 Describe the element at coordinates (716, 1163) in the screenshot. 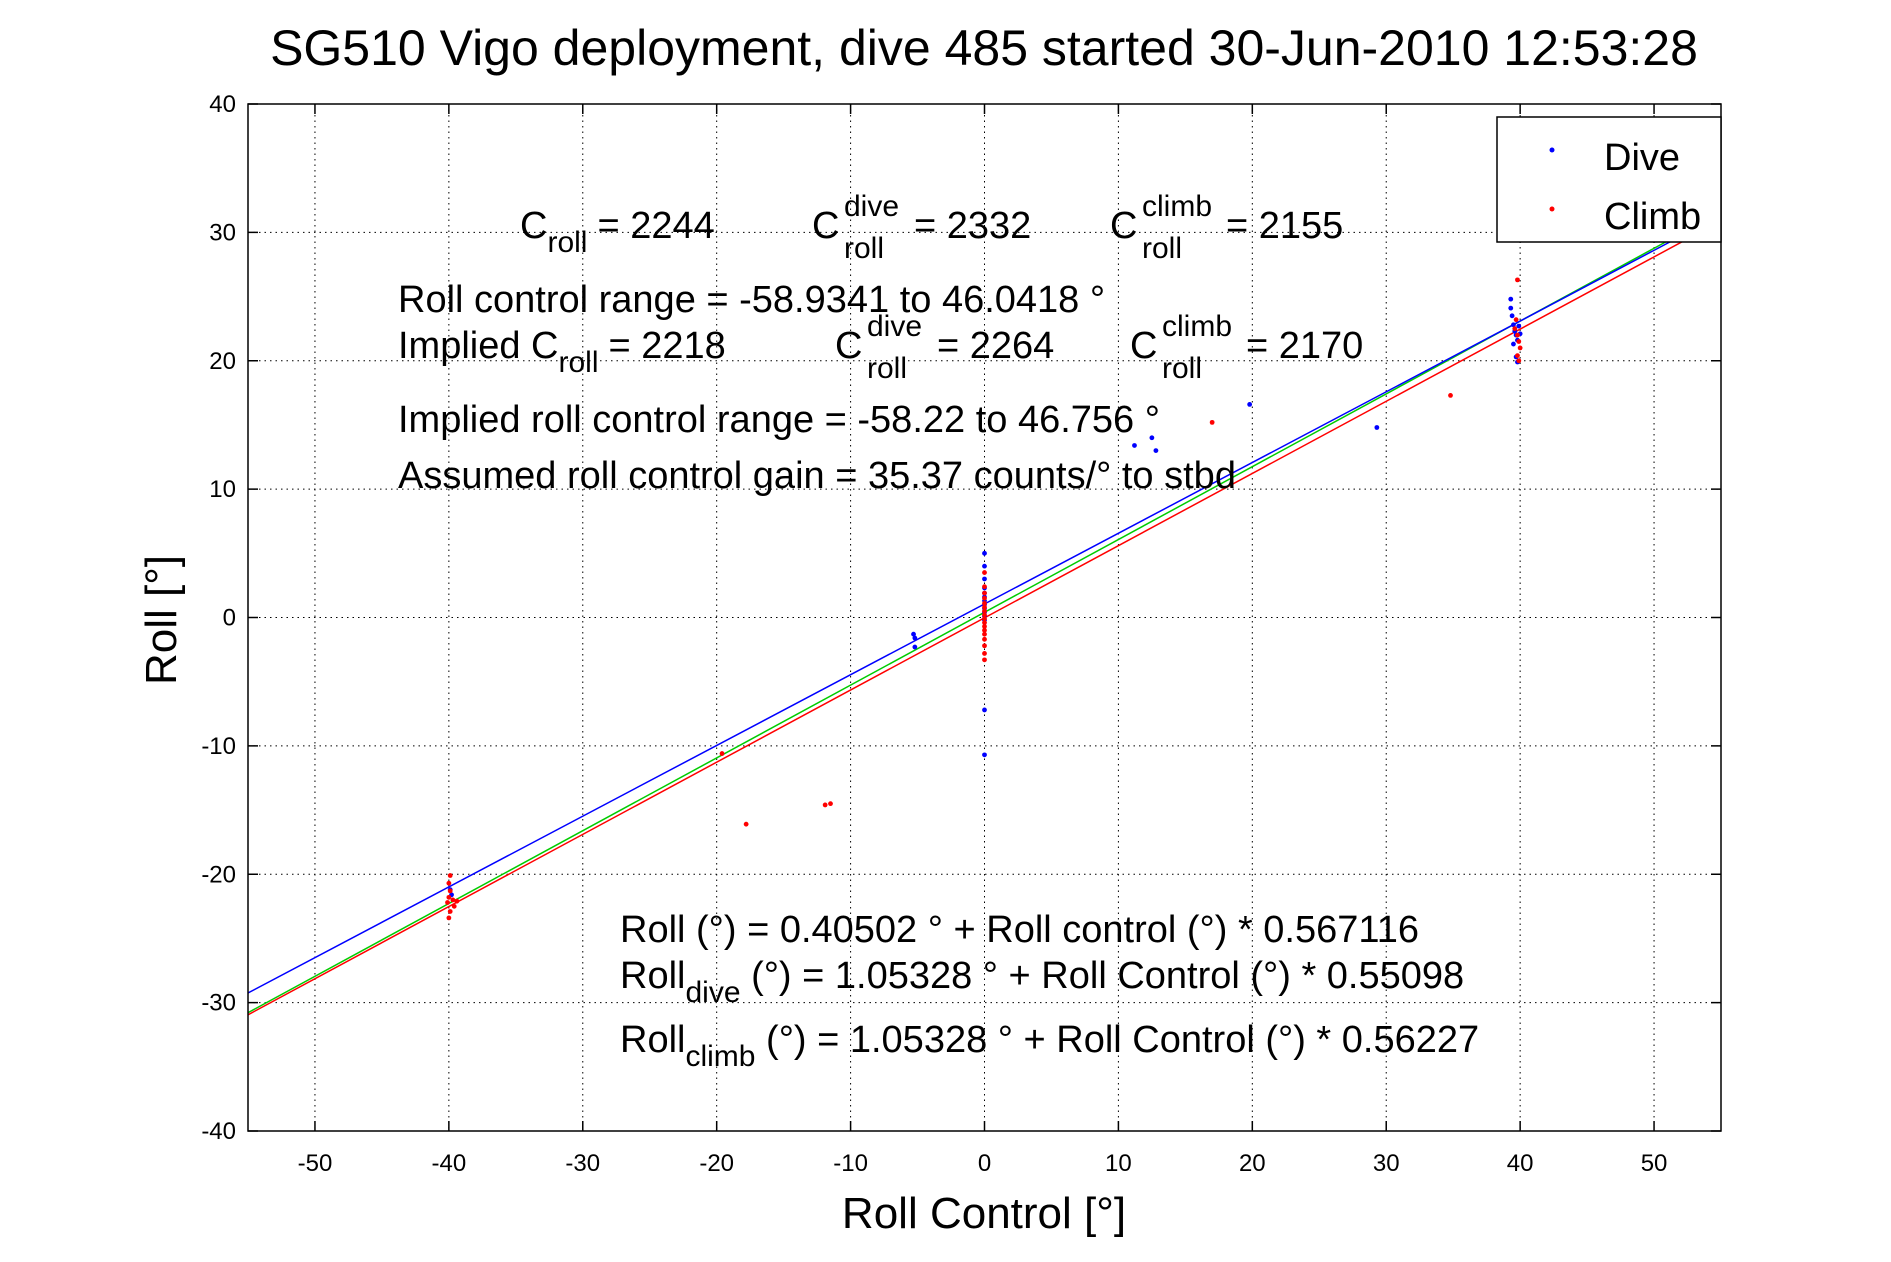

I see `x-tick-label: -20` at that location.